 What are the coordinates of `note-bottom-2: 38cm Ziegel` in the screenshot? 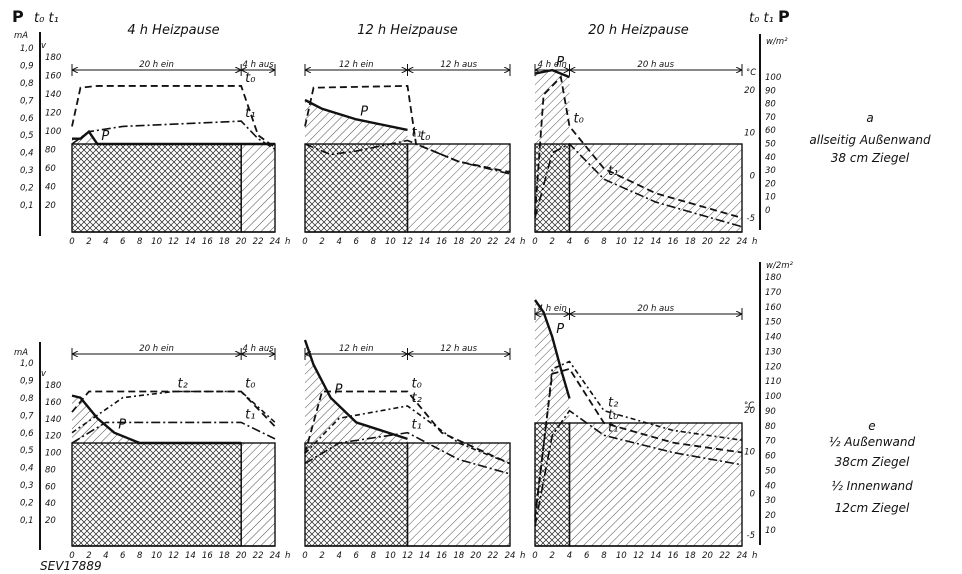 It's located at (872, 462).